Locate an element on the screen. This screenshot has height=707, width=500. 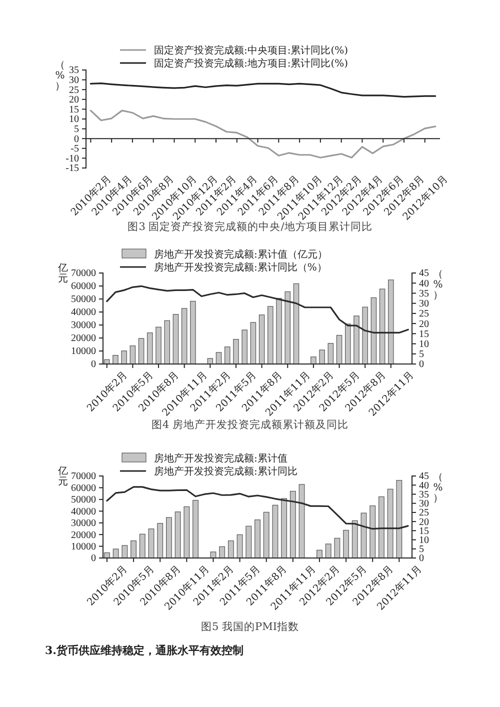
y-tick-label: 10 is located at coordinates (74, 120).